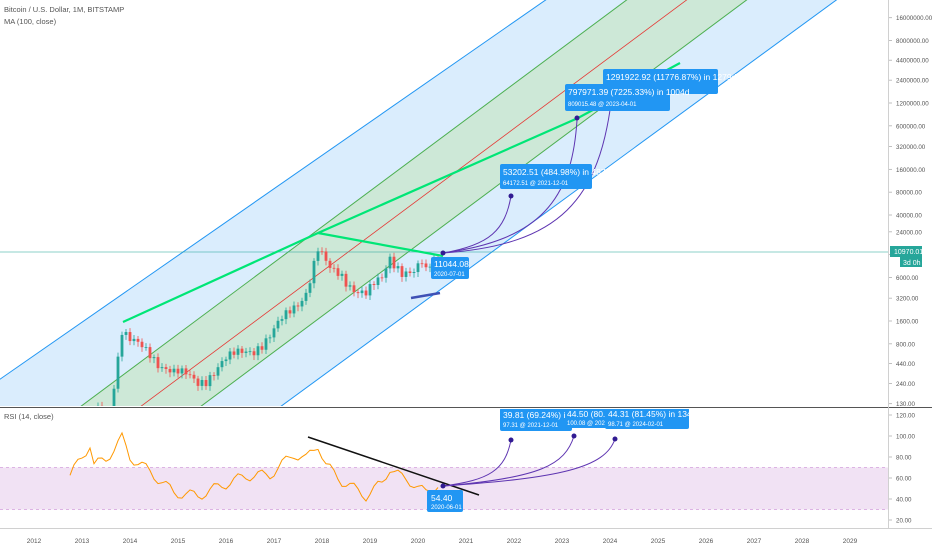 The height and width of the screenshot is (550, 932). I want to click on rsi-annotation-text-3: 44.31 (81.45%) in 1340d, so click(654, 414).